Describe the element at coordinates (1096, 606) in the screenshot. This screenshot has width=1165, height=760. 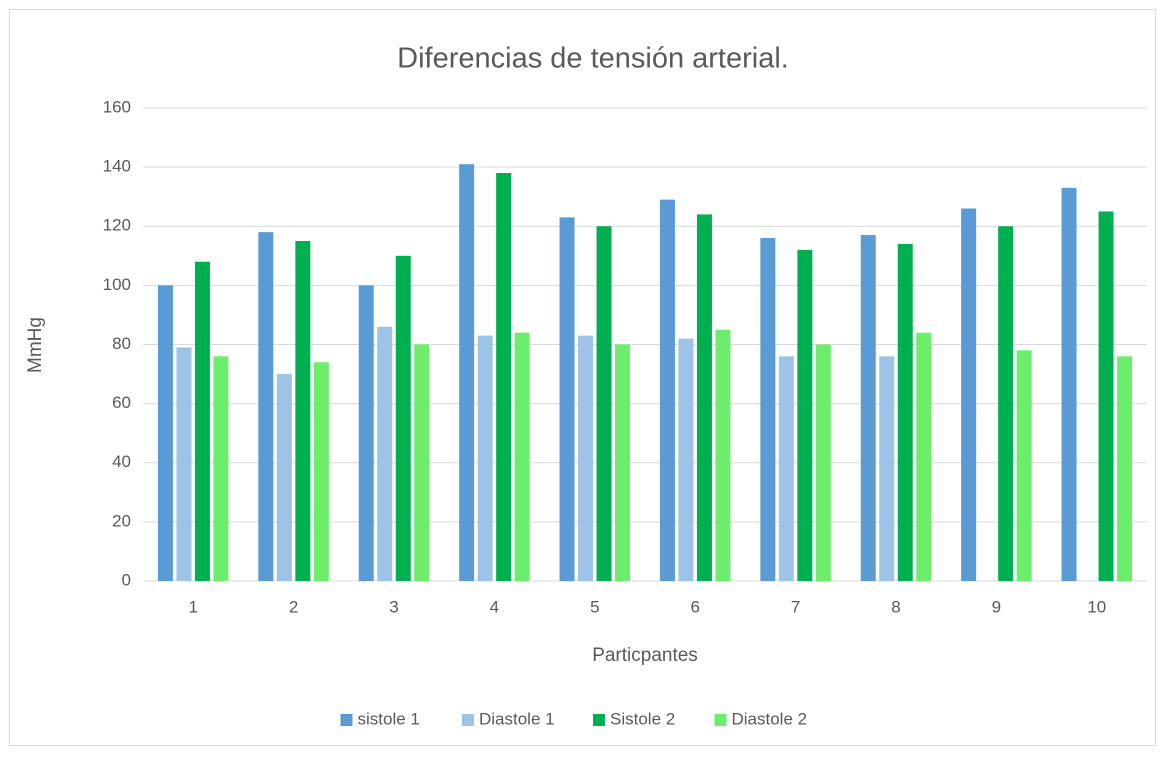
I see `x-tick-label: 10` at that location.